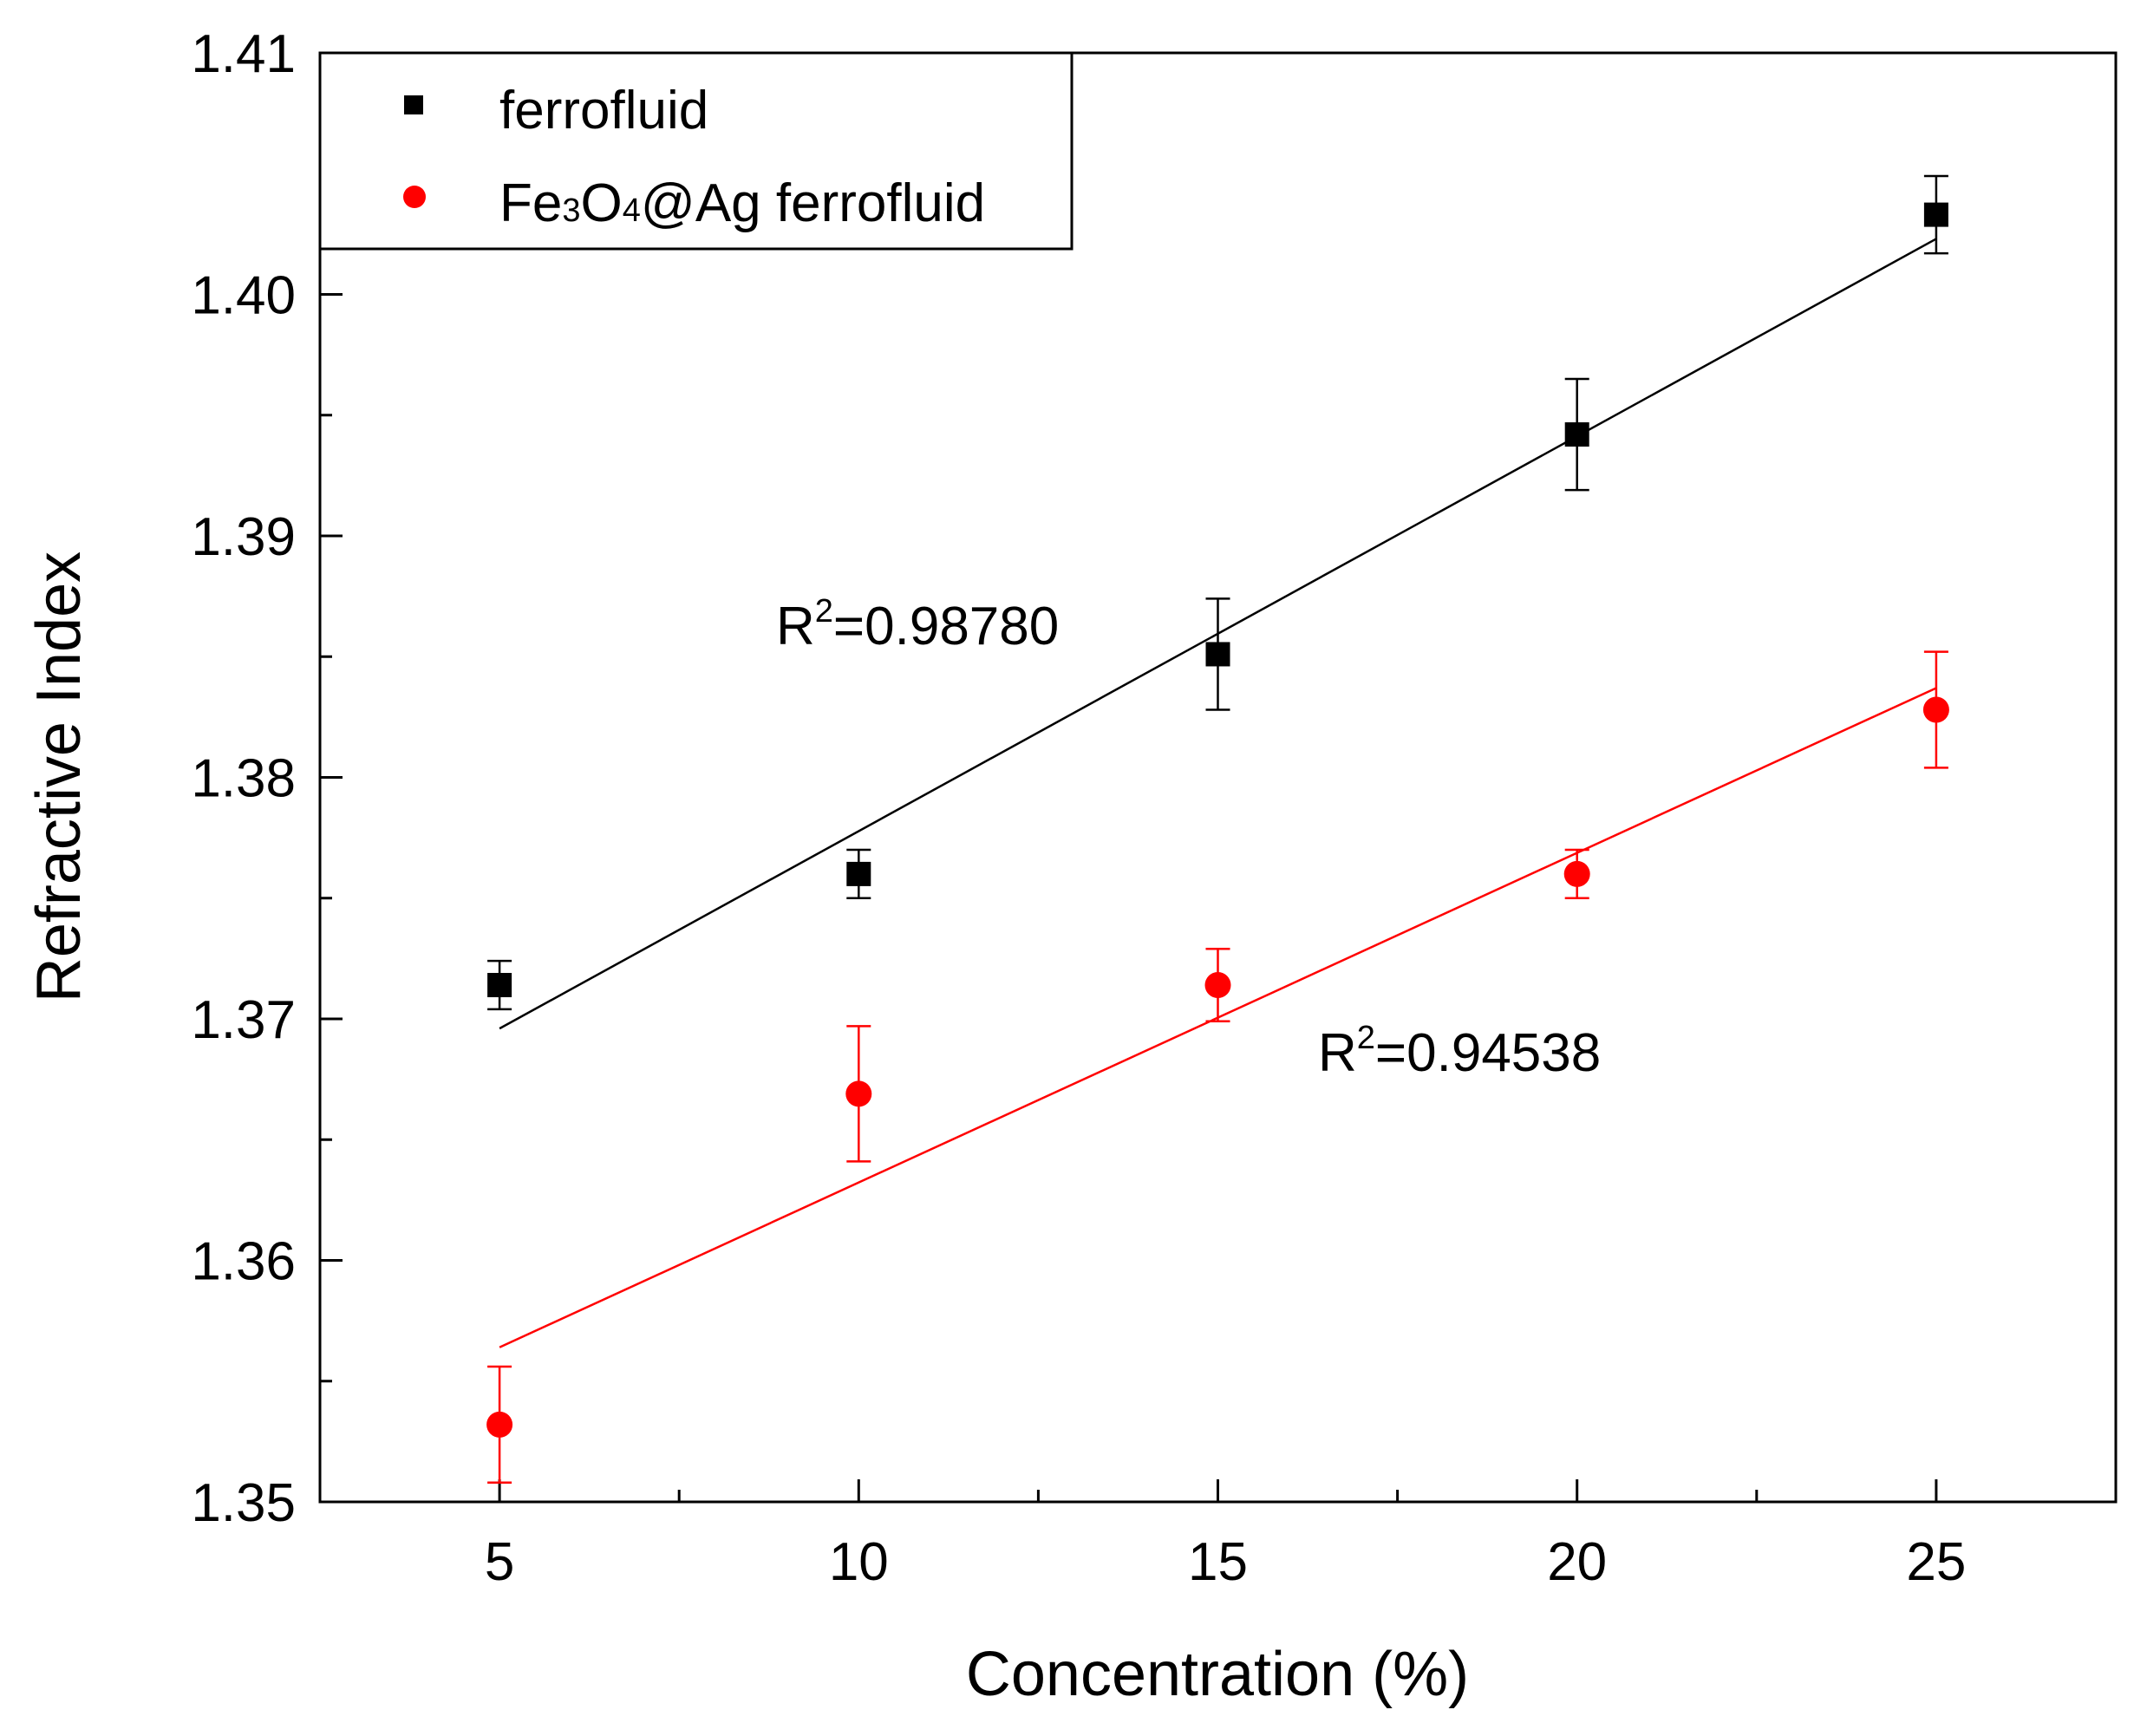 Image resolution: width=2134 pixels, height=1736 pixels. Describe the element at coordinates (1488, 1053) in the screenshot. I see `r2-annotation-fe3o4-ag-value: =0.94538` at that location.